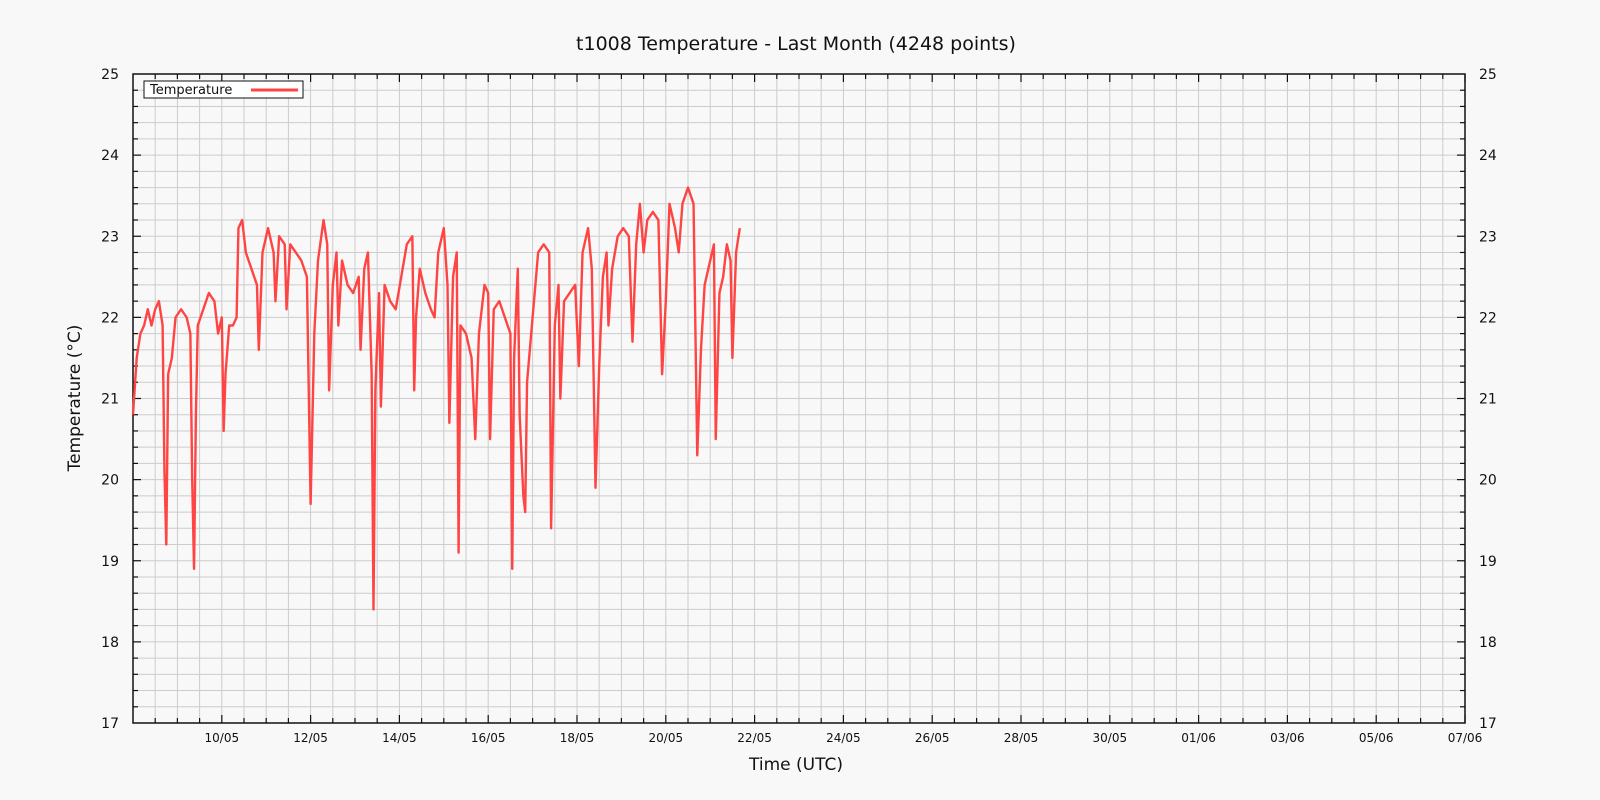 The width and height of the screenshot is (1600, 800). I want to click on x-tick-label: 26/05, so click(932, 738).